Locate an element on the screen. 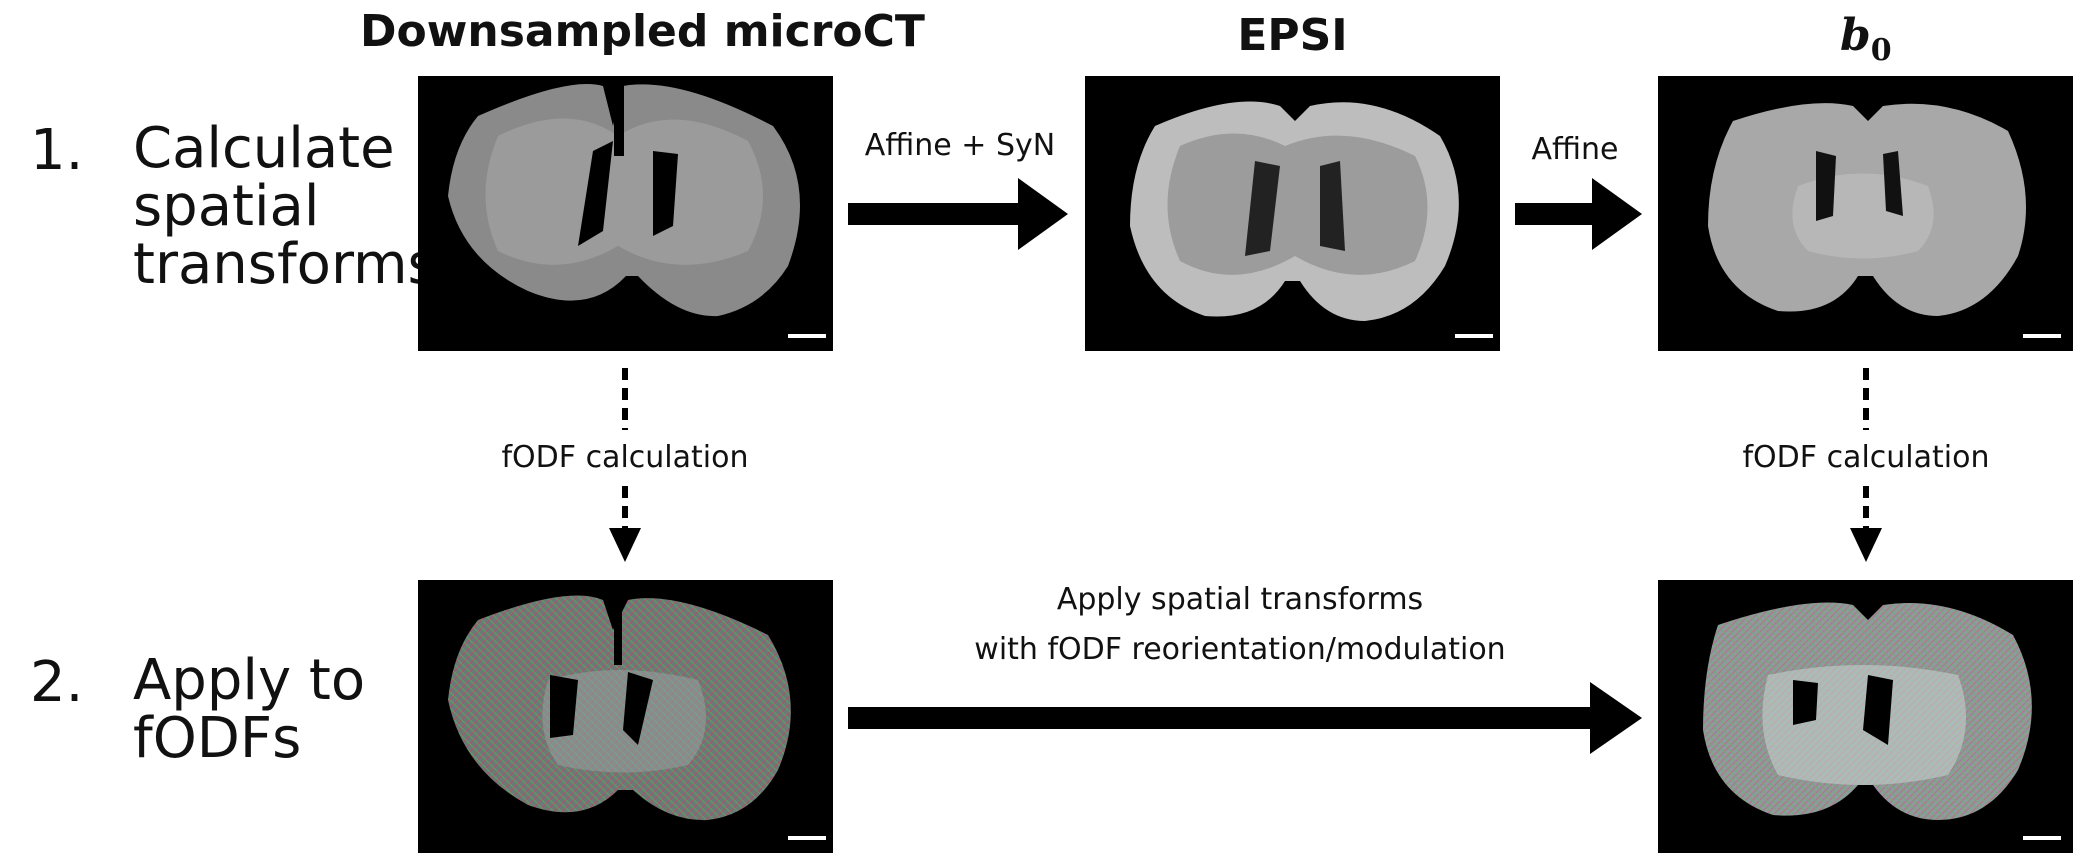 This screenshot has width=2085, height=867. label-fodf-calculation-right: fODF calculation is located at coordinates (1866, 457).